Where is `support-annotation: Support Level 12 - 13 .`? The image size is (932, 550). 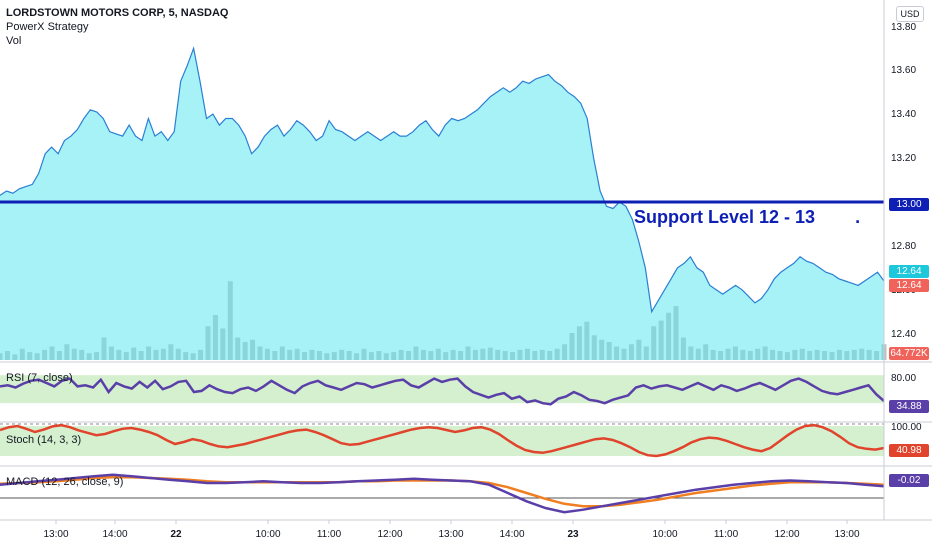
support-annotation: Support Level 12 - 13 . is located at coordinates (747, 217).